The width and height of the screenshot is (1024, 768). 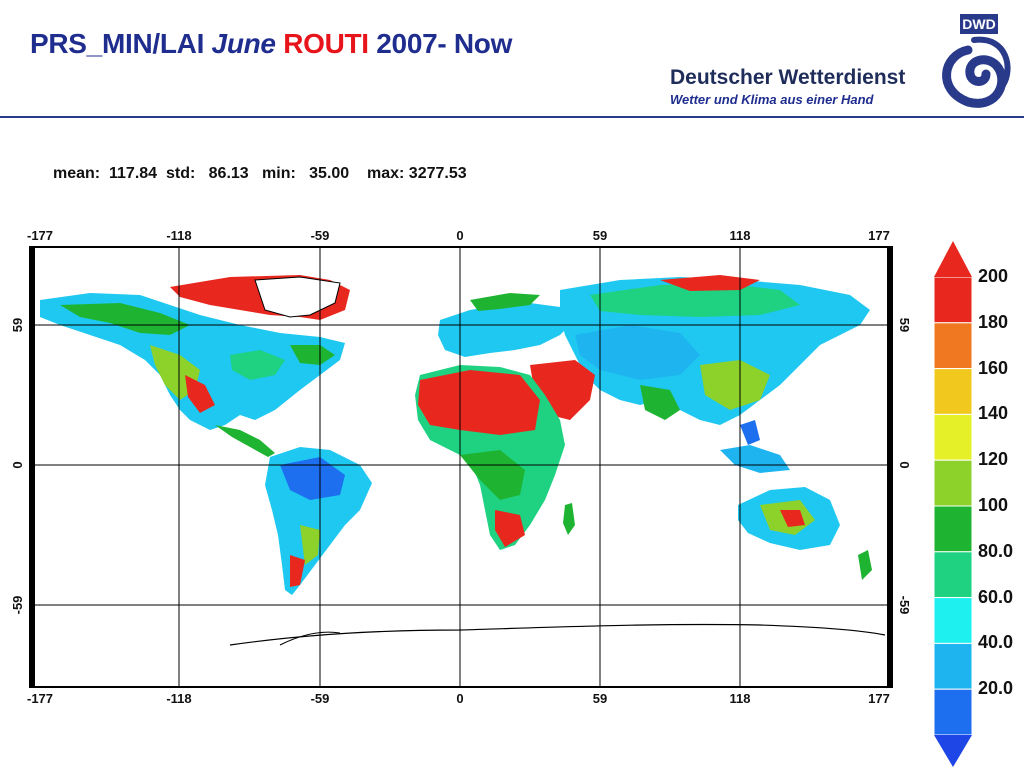 I want to click on lon-tick-top: 0, so click(x=459, y=235).